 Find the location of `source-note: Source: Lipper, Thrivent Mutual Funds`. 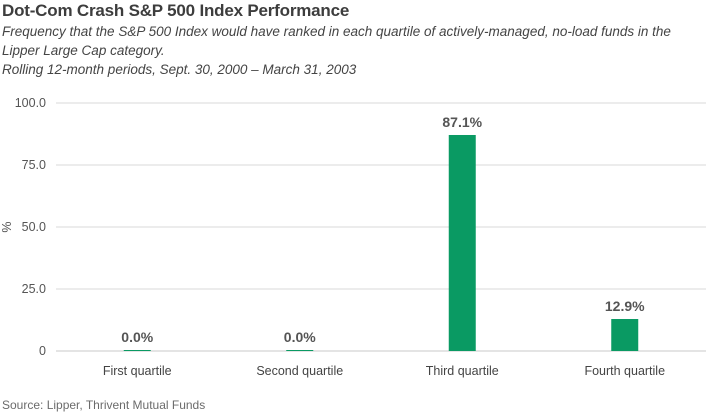

source-note: Source: Lipper, Thrivent Mutual Funds is located at coordinates (104, 405).